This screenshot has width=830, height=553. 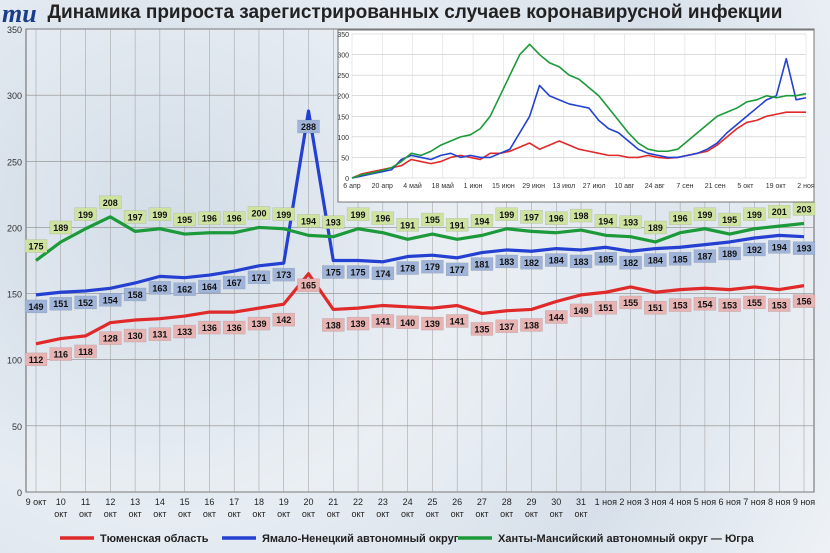 I want to click on data-label-ynao: 174, so click(x=383, y=273).